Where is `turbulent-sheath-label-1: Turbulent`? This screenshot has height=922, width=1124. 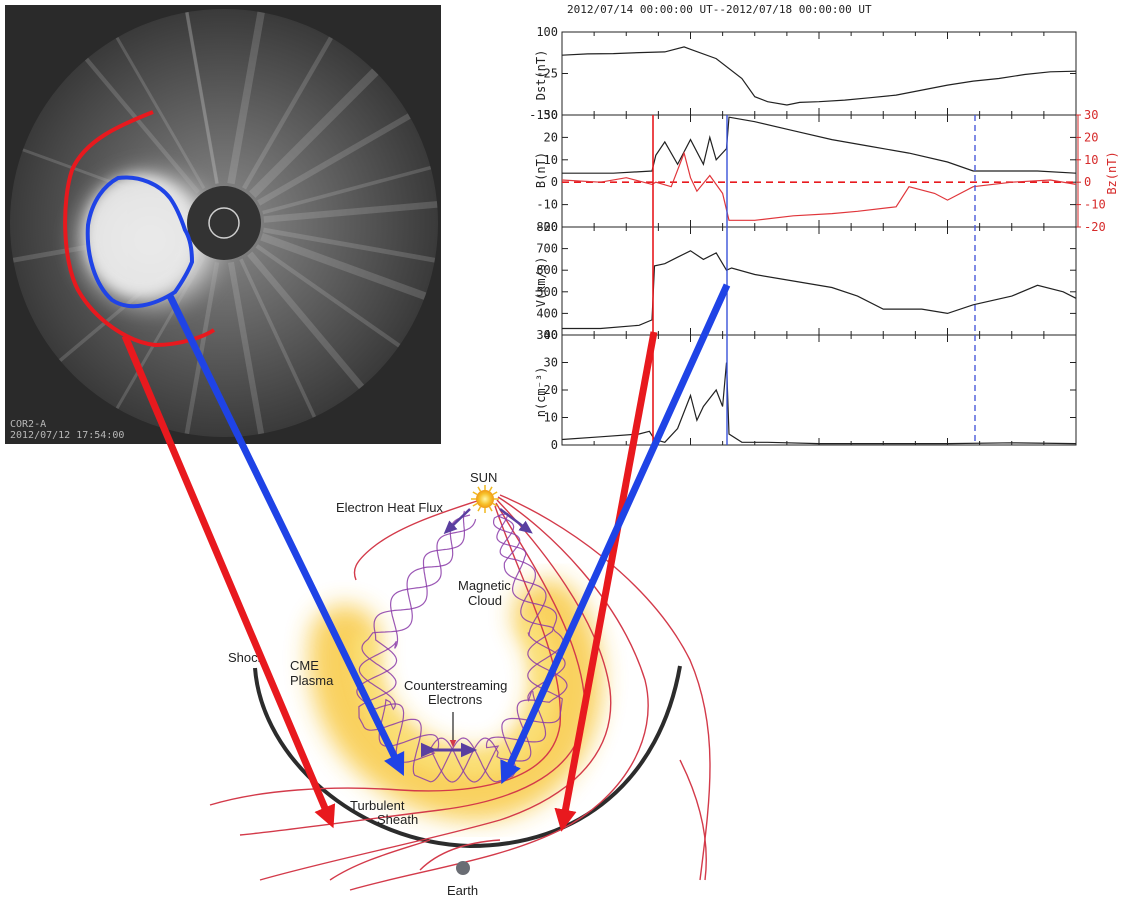
turbulent-sheath-label-1: Turbulent is located at coordinates (377, 805).